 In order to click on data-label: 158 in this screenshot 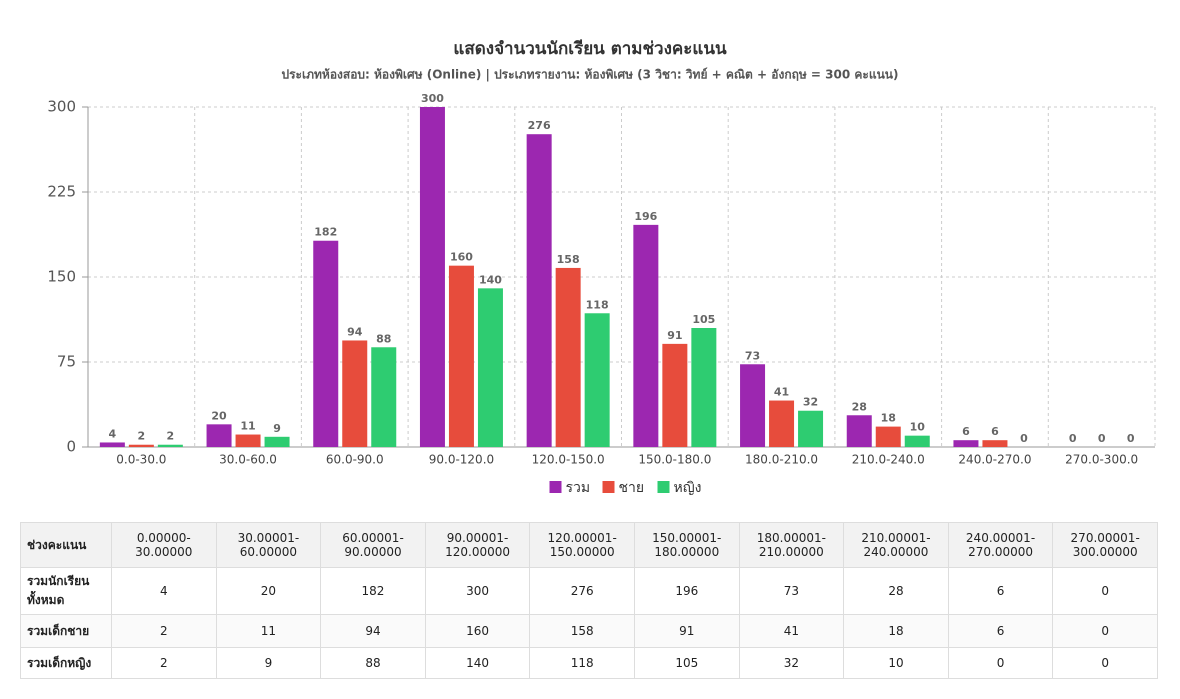, I will do `click(568, 259)`.